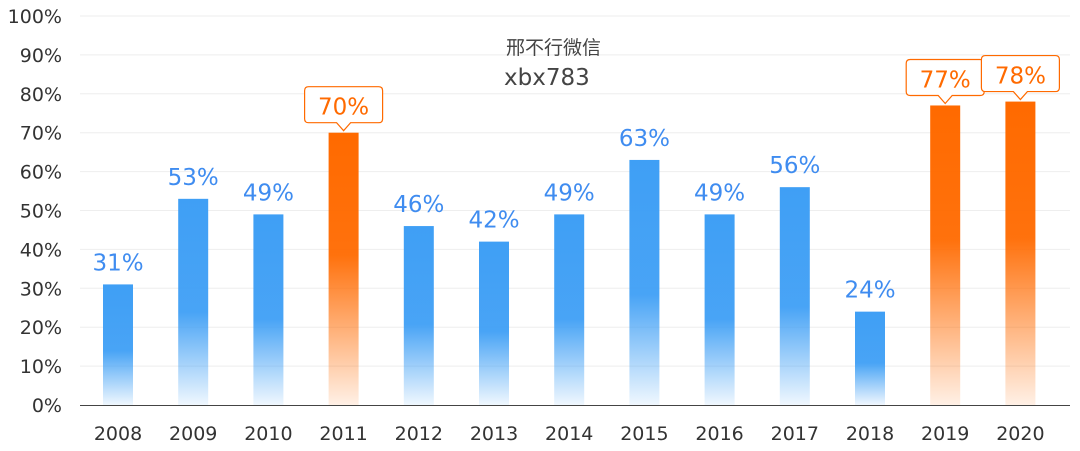 Image resolution: width=1080 pixels, height=451 pixels. What do you see at coordinates (193, 178) in the screenshot?
I see `data-label: 53%` at bounding box center [193, 178].